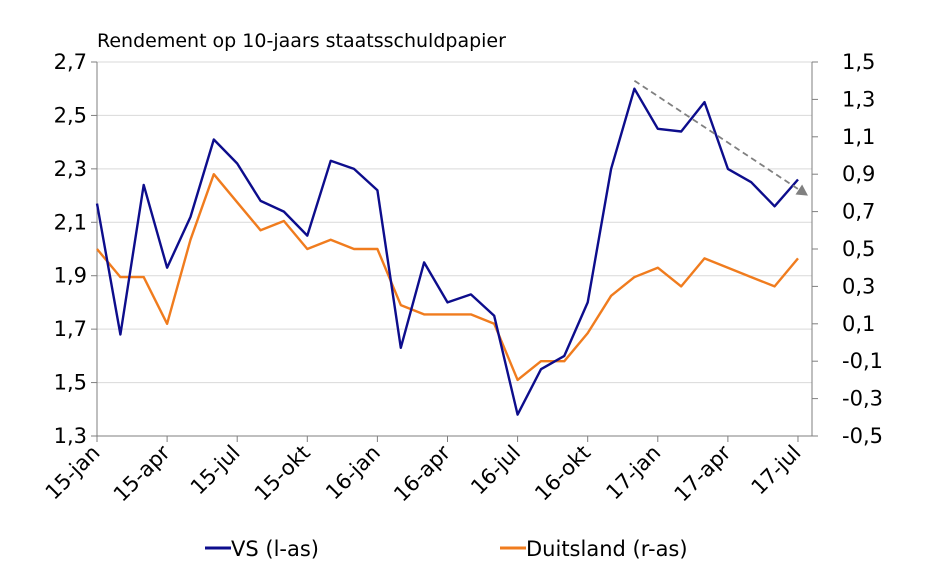  I want to click on left-tick-label: 1,5, so click(70, 383).